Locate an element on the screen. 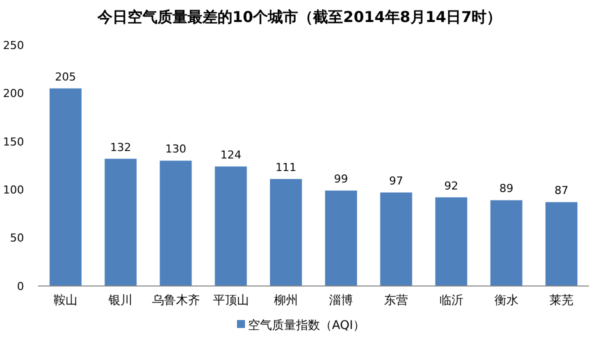 This screenshot has width=599, height=345. x-tick-label: 平顶山 is located at coordinates (230, 300).